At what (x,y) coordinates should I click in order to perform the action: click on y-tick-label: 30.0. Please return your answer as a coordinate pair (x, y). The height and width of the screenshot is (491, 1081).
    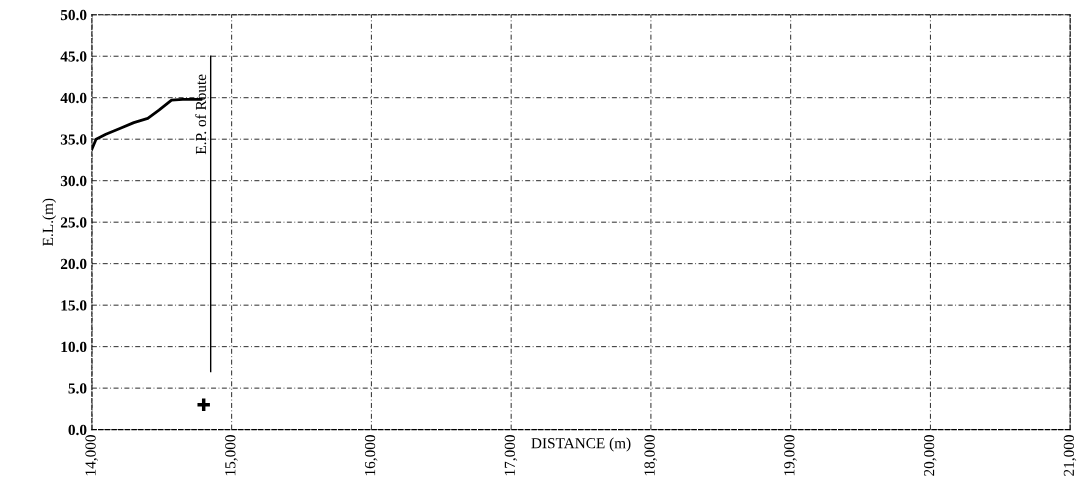
    Looking at the image, I should click on (73, 181).